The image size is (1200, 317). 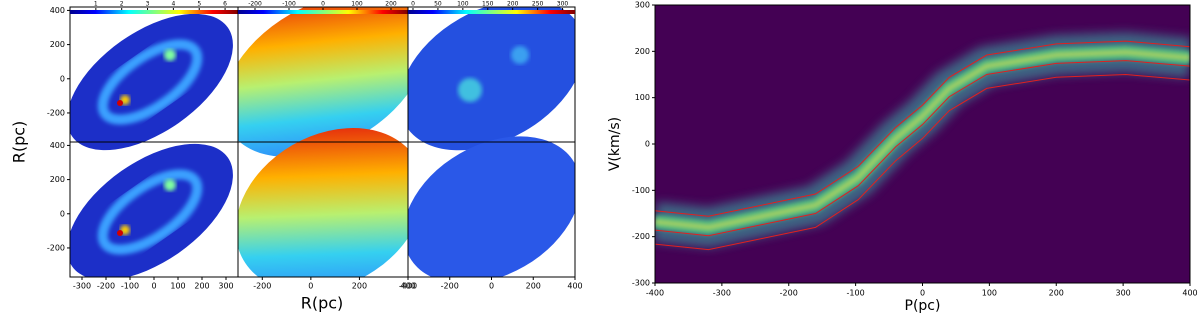 What do you see at coordinates (148, 4) in the screenshot?
I see `colorbar-tick-label: 3` at bounding box center [148, 4].